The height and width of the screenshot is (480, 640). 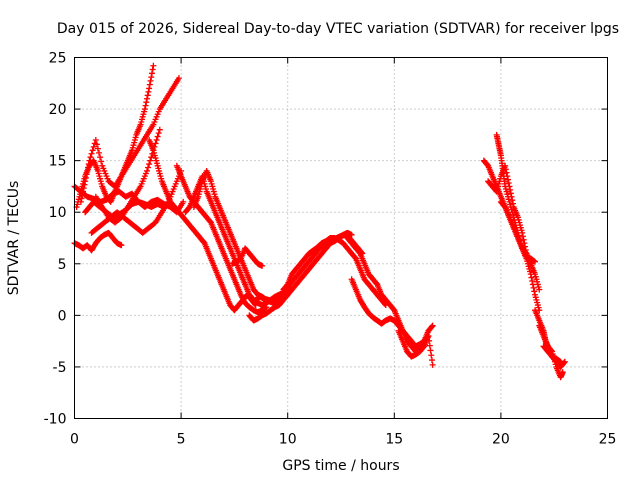 I want to click on y-tick-label: 0, so click(x=62, y=316).